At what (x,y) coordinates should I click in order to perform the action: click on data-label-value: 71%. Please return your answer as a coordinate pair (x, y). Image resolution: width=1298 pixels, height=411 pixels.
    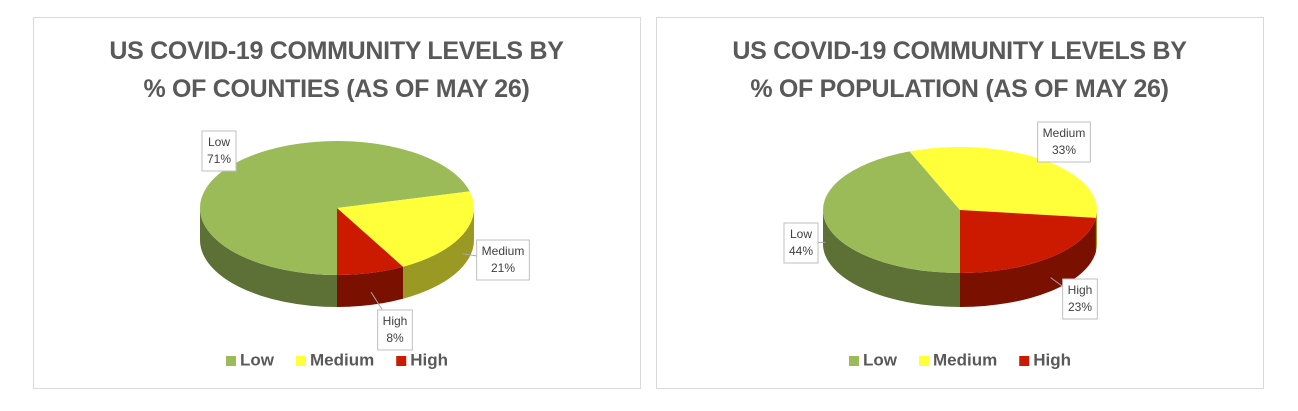
    Looking at the image, I should click on (219, 159).